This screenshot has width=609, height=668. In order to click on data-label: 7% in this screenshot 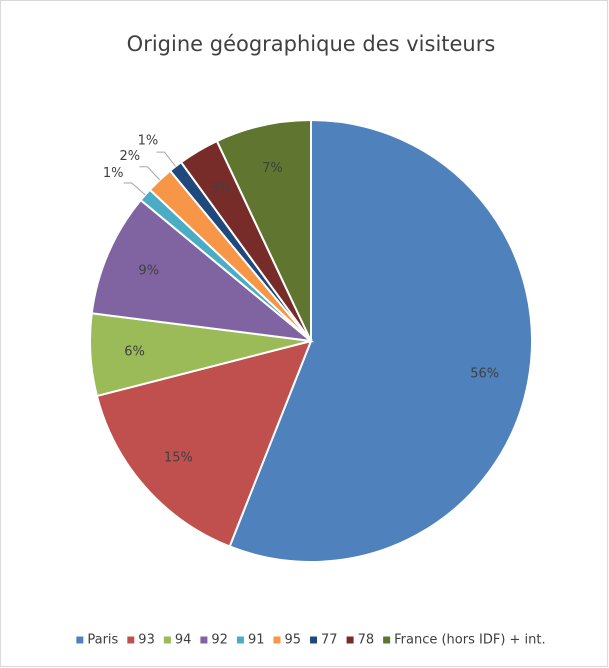, I will do `click(272, 168)`.